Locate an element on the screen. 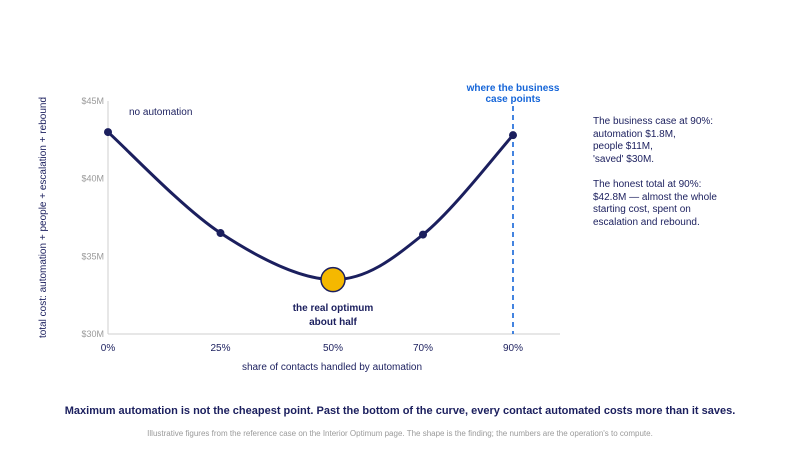 The width and height of the screenshot is (800, 450). no-automation-annotation: no automation is located at coordinates (160, 112).